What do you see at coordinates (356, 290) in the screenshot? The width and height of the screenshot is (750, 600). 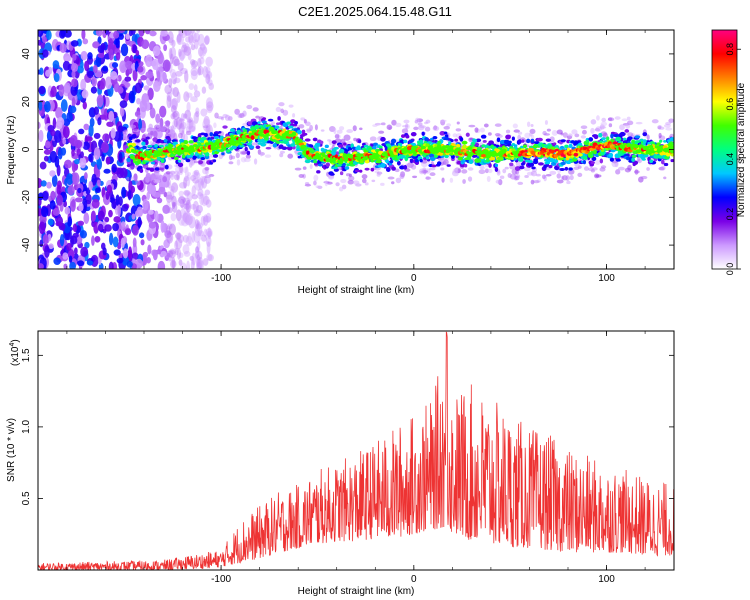 I see `spectrogram-x-label: Height of straight line (km)` at bounding box center [356, 290].